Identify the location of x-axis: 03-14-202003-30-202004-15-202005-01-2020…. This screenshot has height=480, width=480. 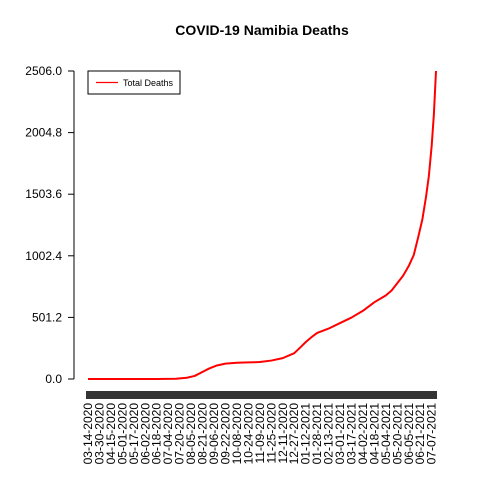
(260, 434).